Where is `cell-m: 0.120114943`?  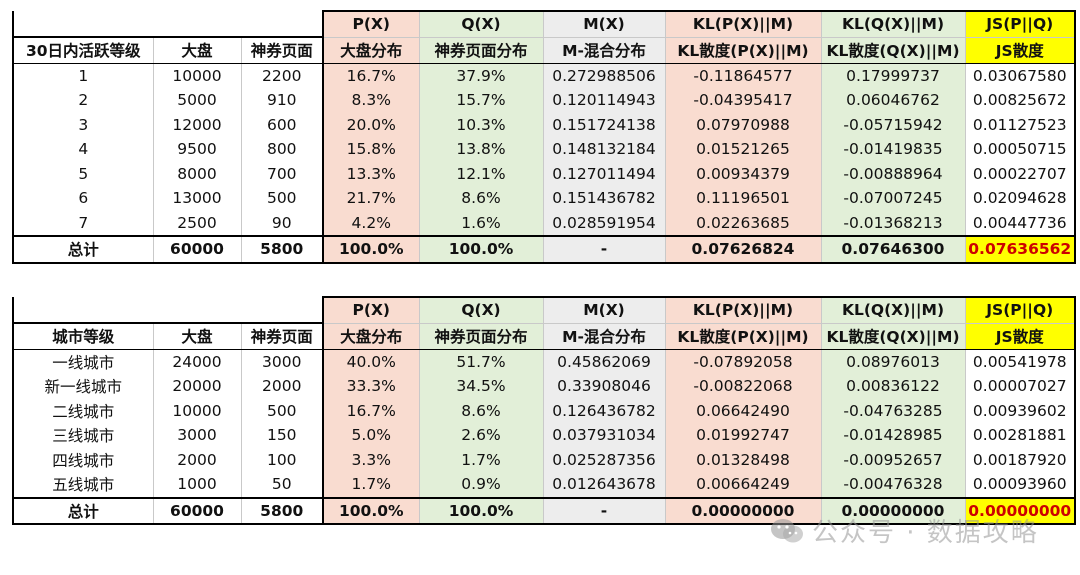
cell-m: 0.120114943 is located at coordinates (604, 100).